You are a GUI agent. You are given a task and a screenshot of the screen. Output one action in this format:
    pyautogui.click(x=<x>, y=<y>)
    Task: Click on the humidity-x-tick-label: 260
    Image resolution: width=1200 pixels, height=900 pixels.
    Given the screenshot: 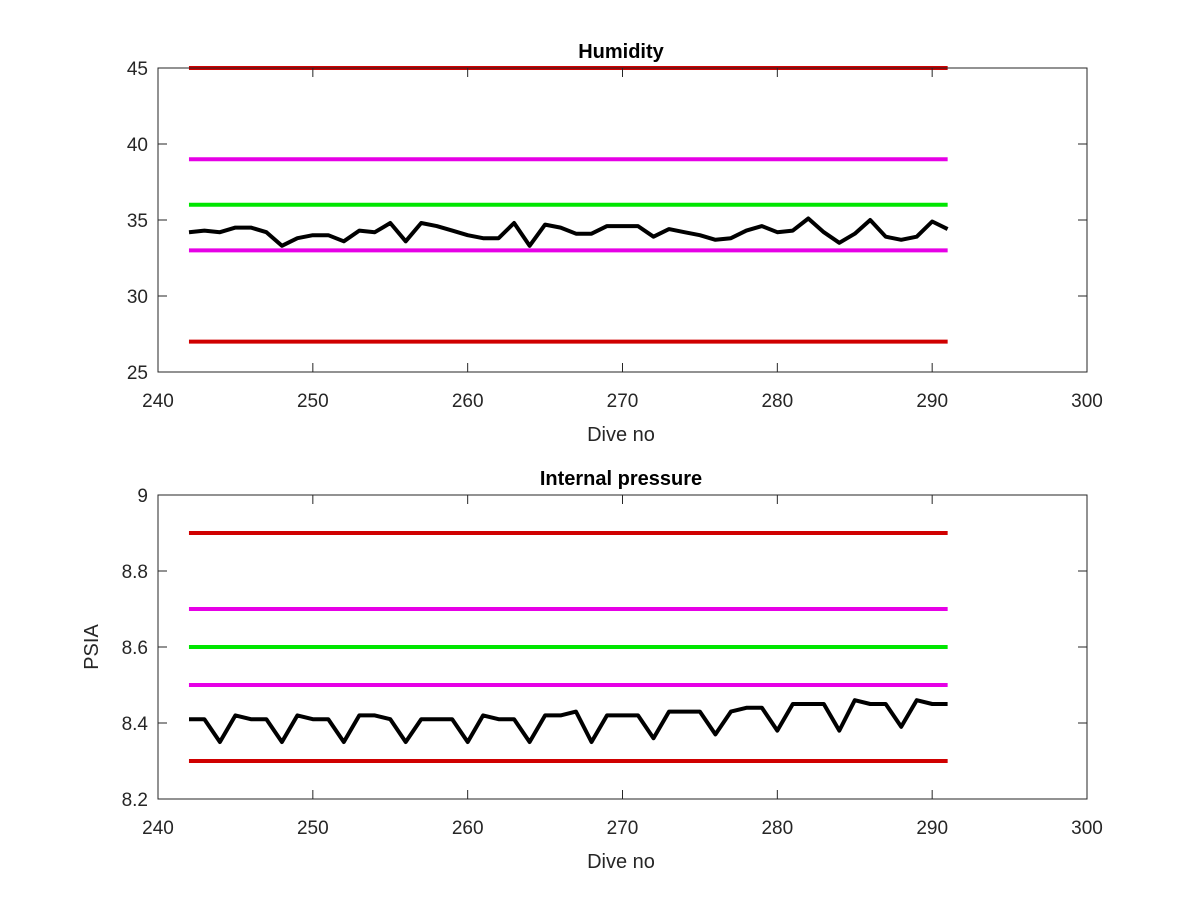 What is the action you would take?
    pyautogui.click(x=468, y=401)
    